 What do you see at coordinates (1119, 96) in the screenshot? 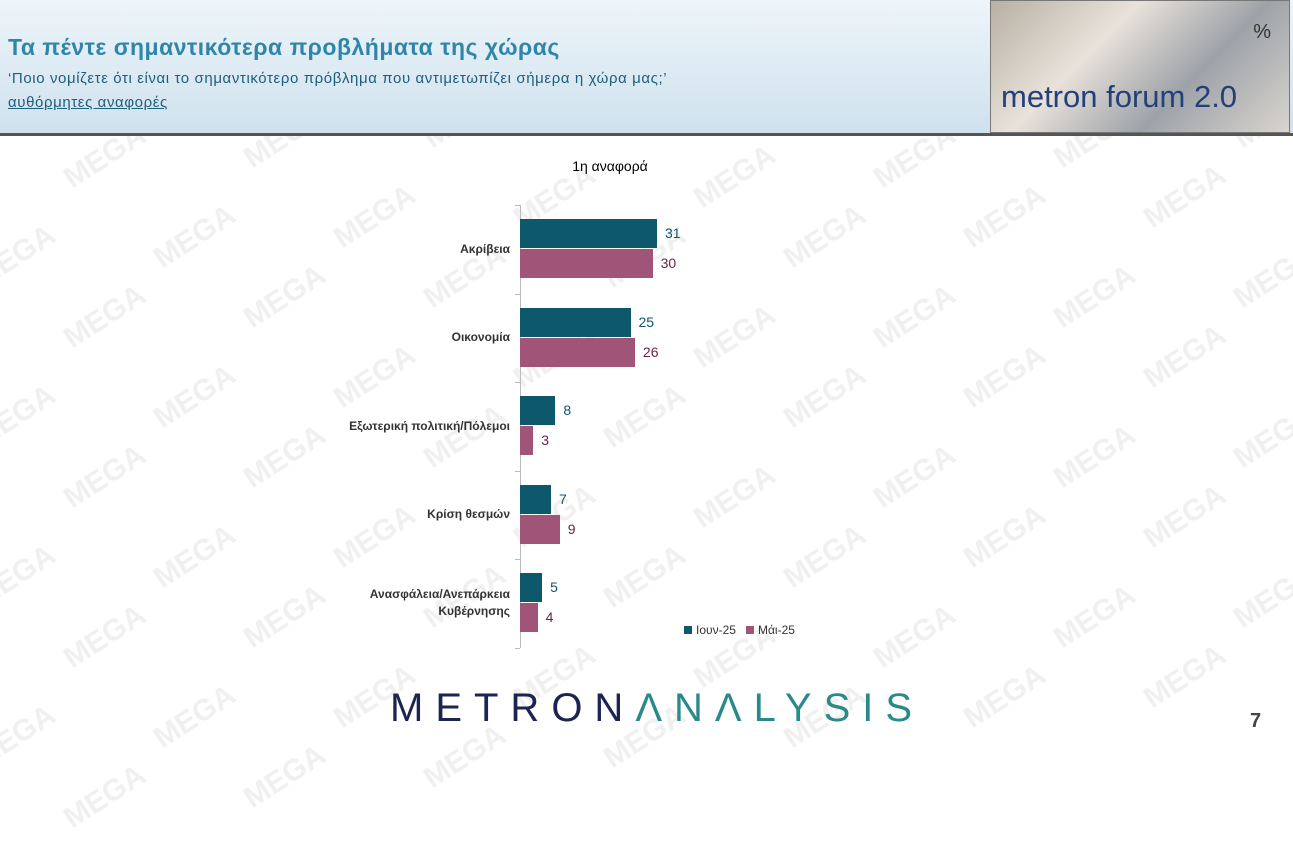
I see `logo-text: metron forum 2.0` at bounding box center [1119, 96].